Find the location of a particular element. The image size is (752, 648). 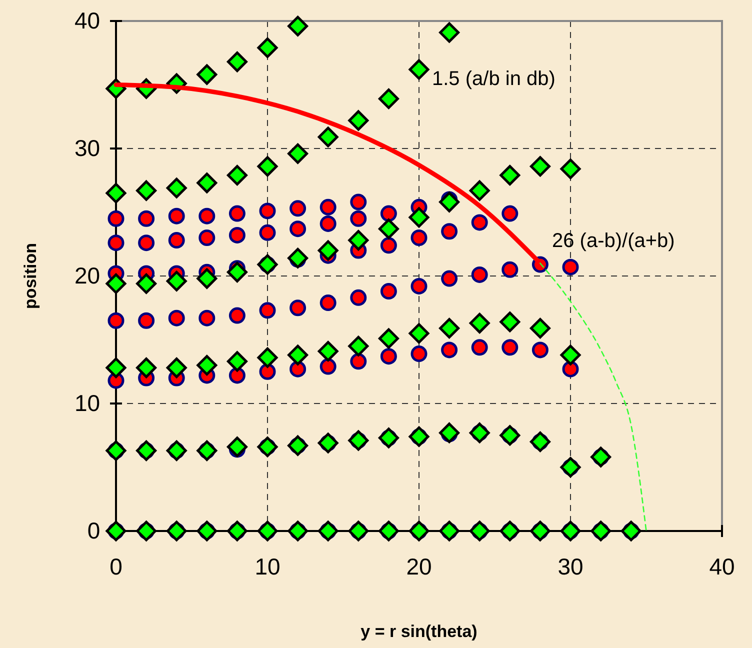

y-tick-label: 20 is located at coordinates (87, 275).